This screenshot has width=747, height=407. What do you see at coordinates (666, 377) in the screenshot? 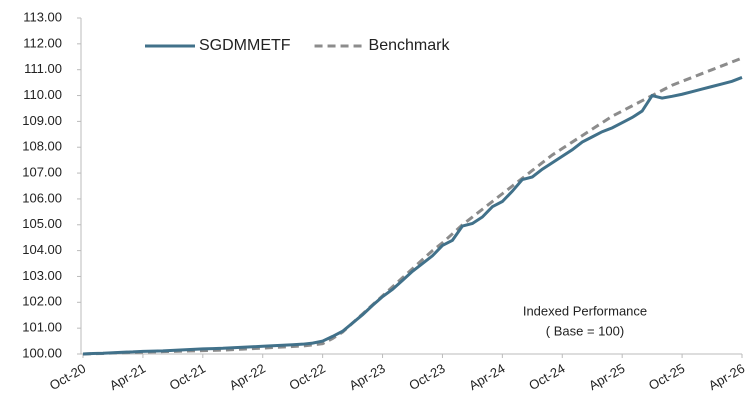
I see `x-tick-label: Oct-25` at bounding box center [666, 377].